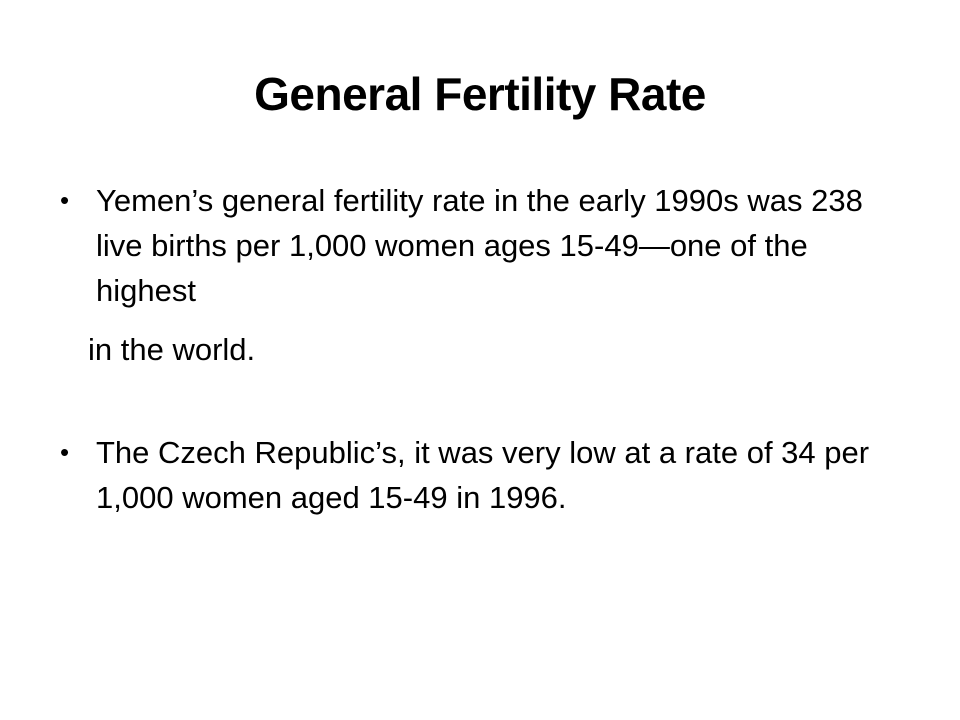  What do you see at coordinates (485, 401) in the screenshot?
I see `empty-line` at bounding box center [485, 401].